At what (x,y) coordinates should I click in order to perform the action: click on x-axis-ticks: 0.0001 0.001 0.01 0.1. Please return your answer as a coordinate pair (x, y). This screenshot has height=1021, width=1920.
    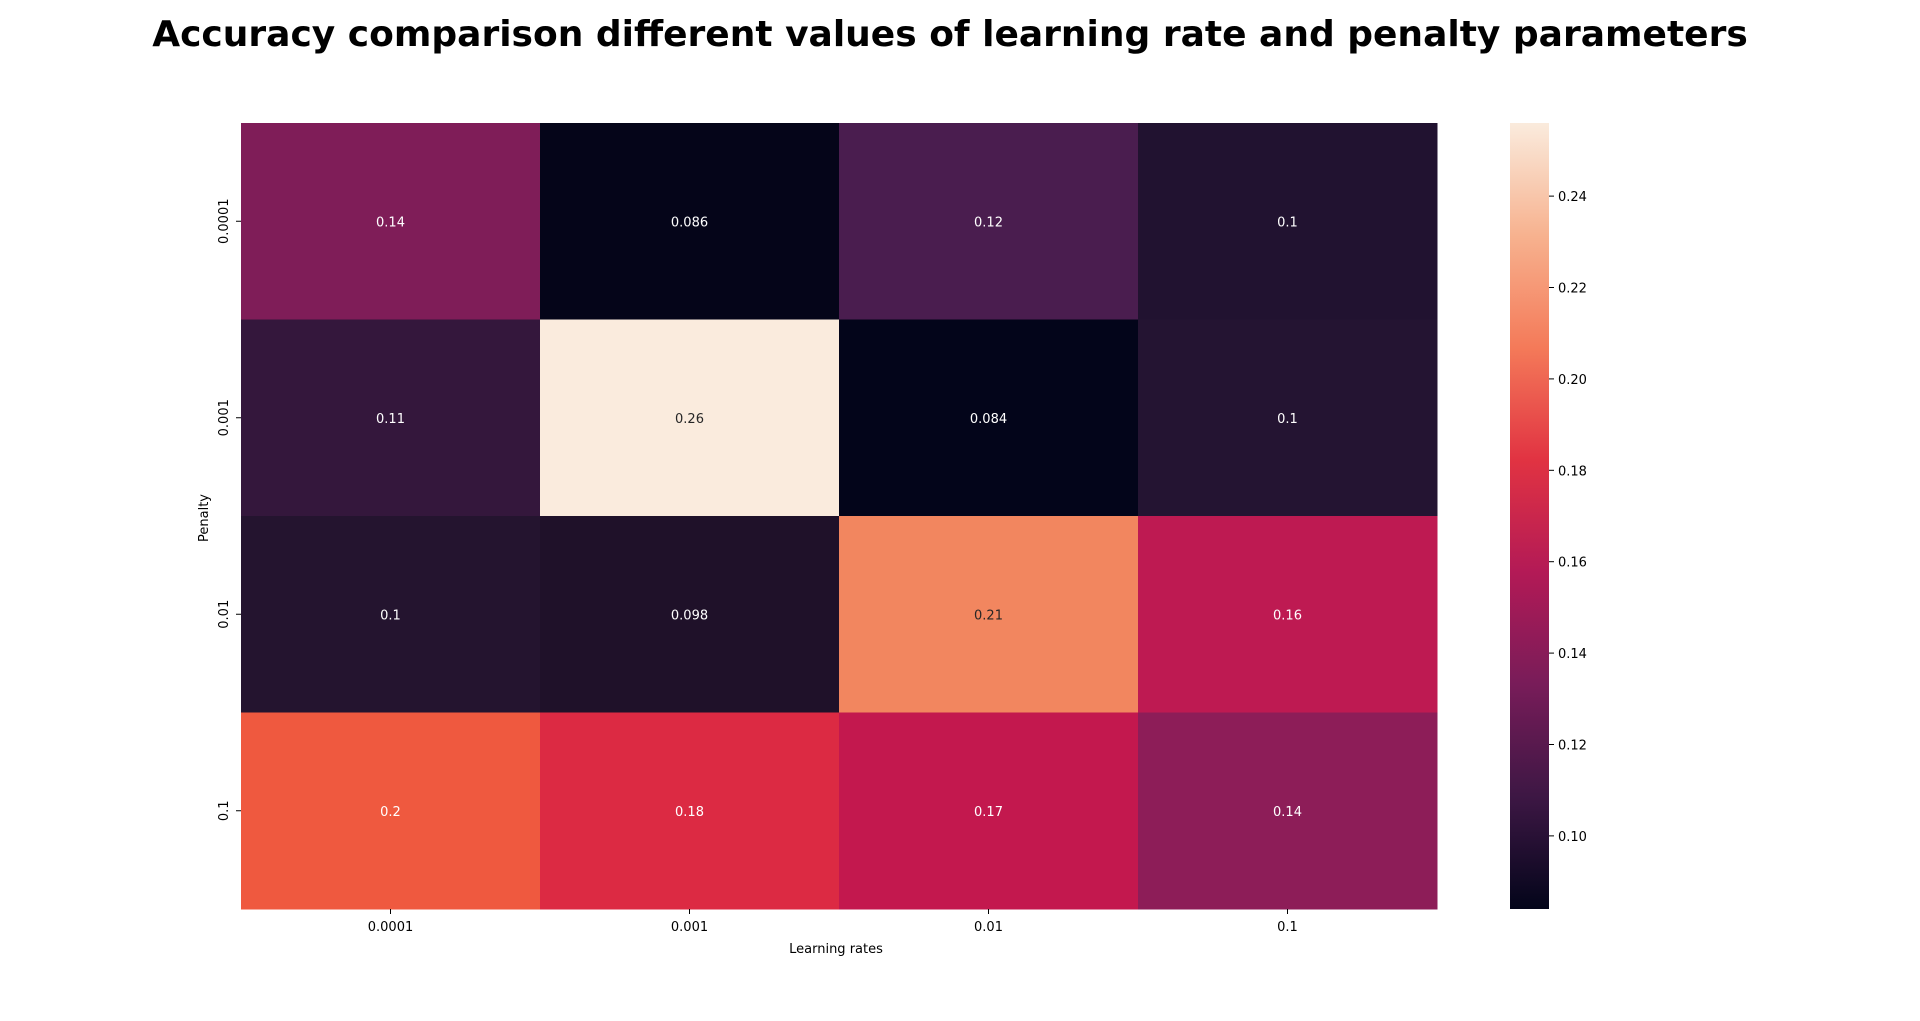
    Looking at the image, I should click on (833, 922).